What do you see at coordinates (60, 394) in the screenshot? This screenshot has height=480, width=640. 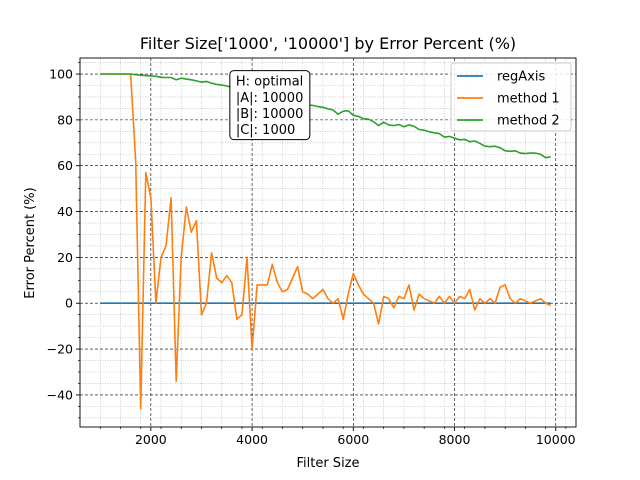 I see `y-tick-label: −40` at bounding box center [60, 394].